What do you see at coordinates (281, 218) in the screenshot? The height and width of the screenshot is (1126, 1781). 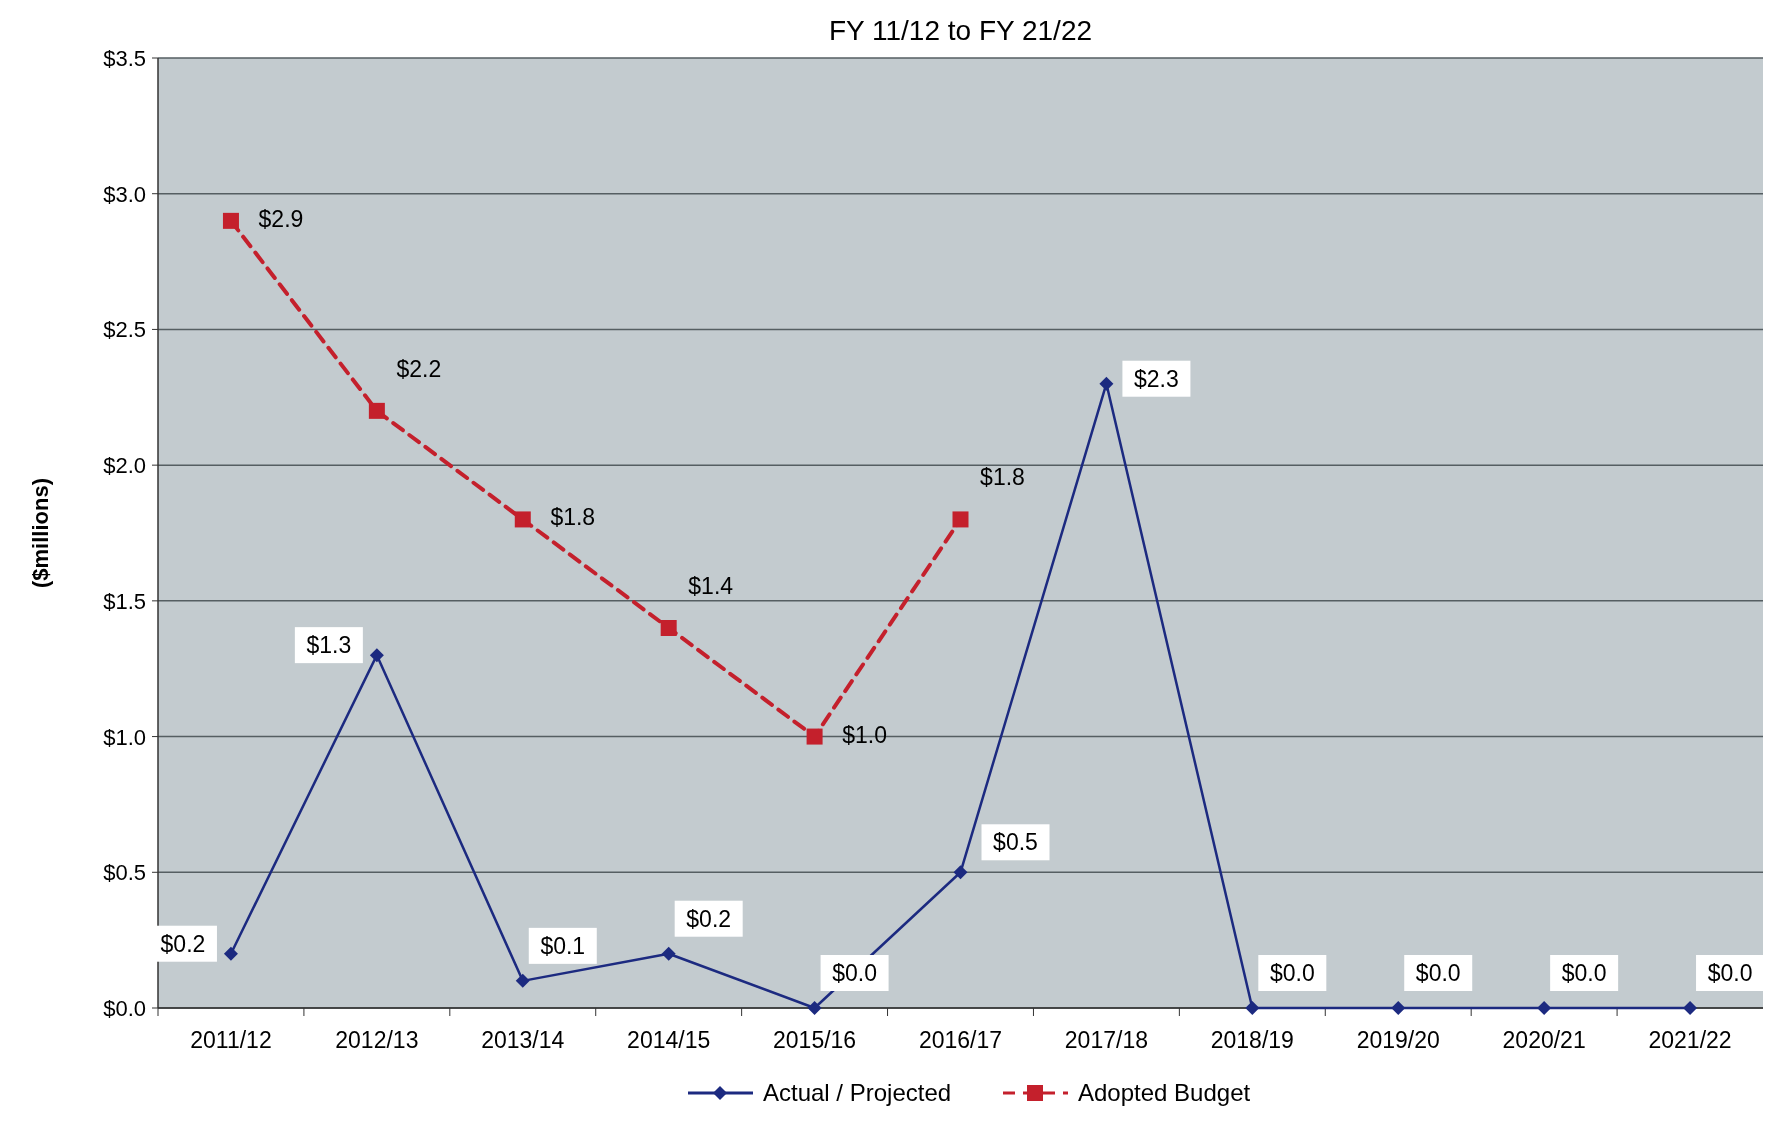 I see `data-label: $2.9` at bounding box center [281, 218].